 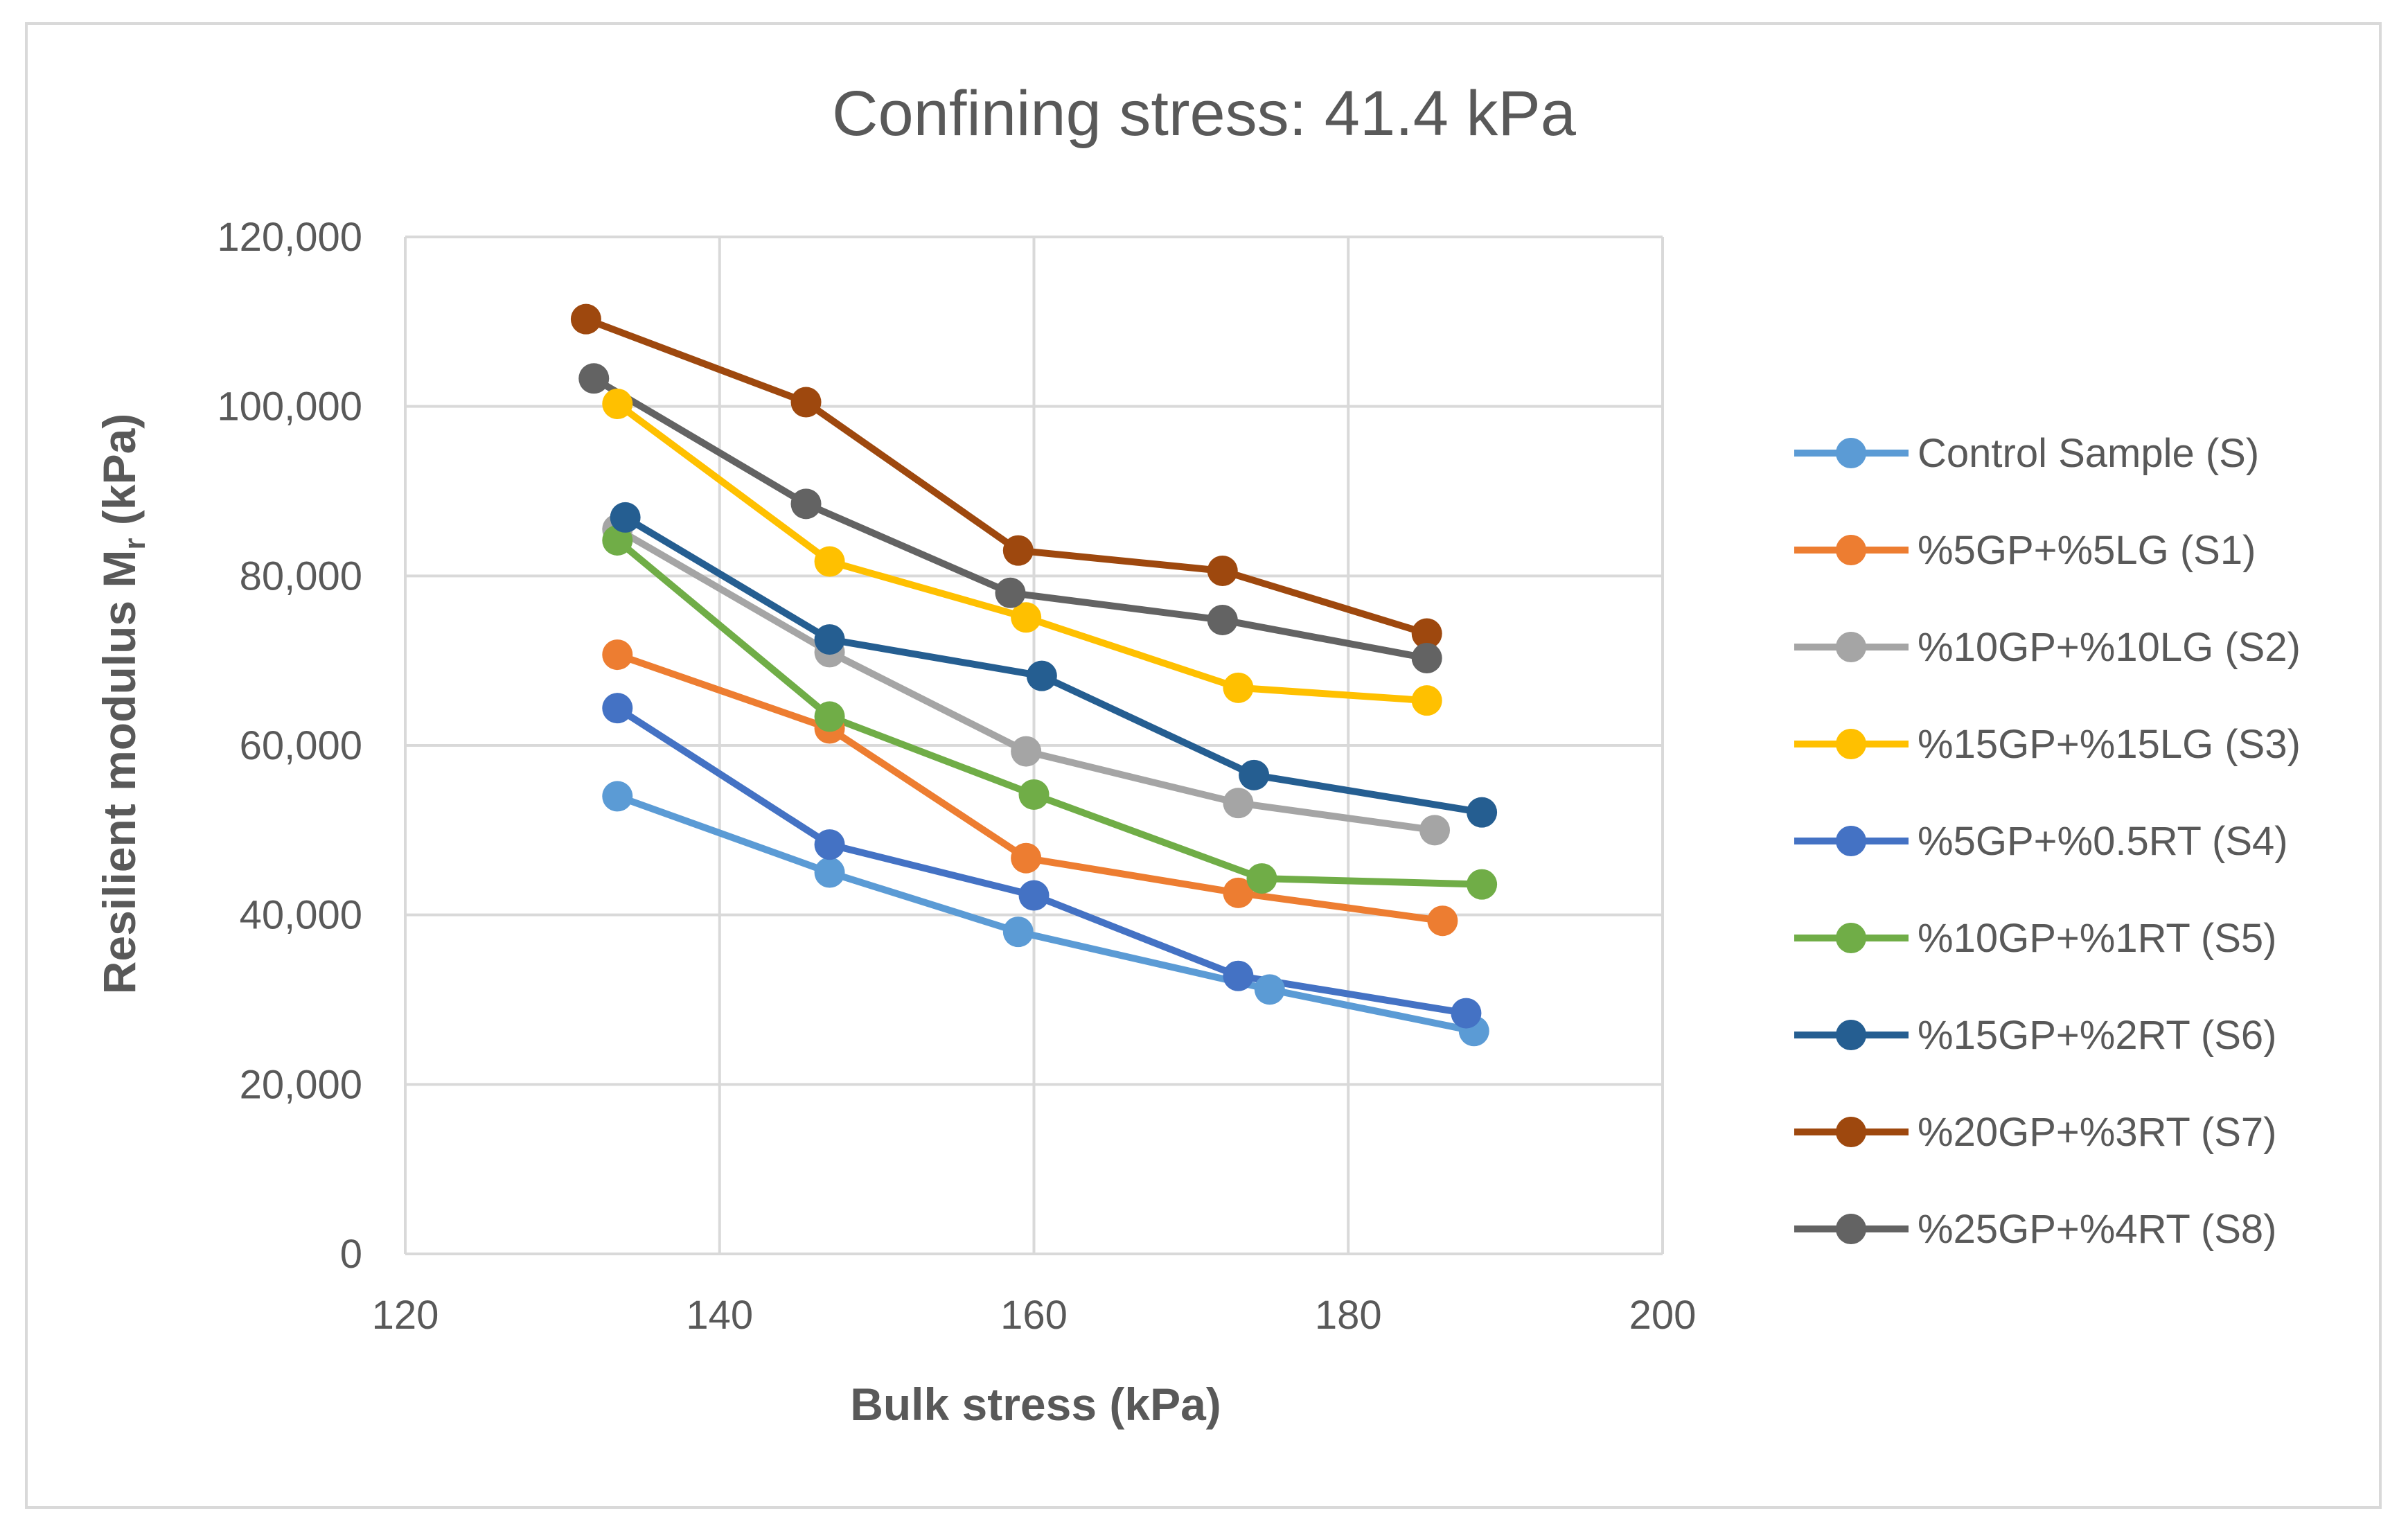 What do you see at coordinates (2109, 744) in the screenshot?
I see `legend-label: %15GP+%15LG (S3)` at bounding box center [2109, 744].